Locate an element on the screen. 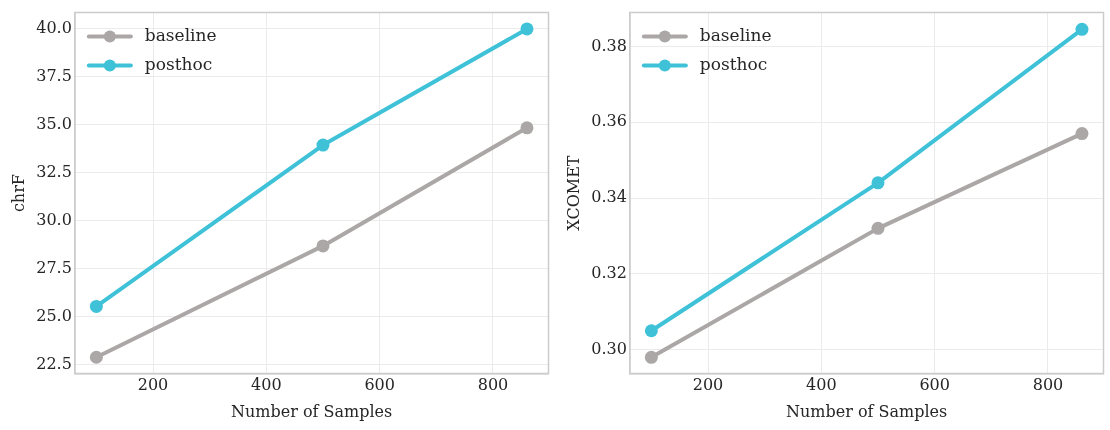 The height and width of the screenshot is (430, 1110). y-tick-label: 25.0 is located at coordinates (54, 316).